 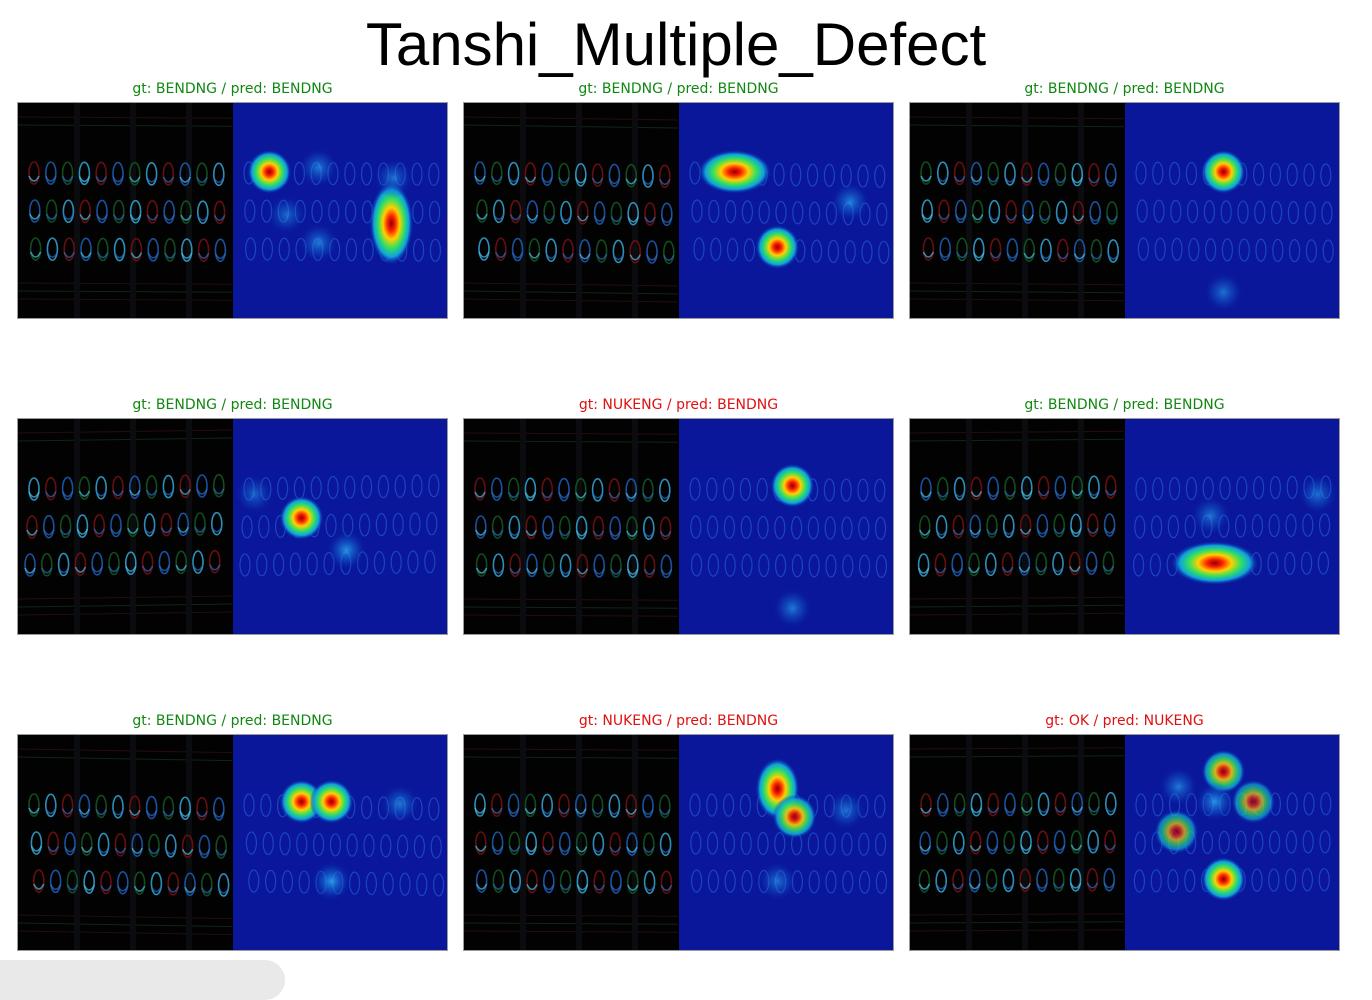 I want to click on scrollbar-track, so click(x=142, y=980).